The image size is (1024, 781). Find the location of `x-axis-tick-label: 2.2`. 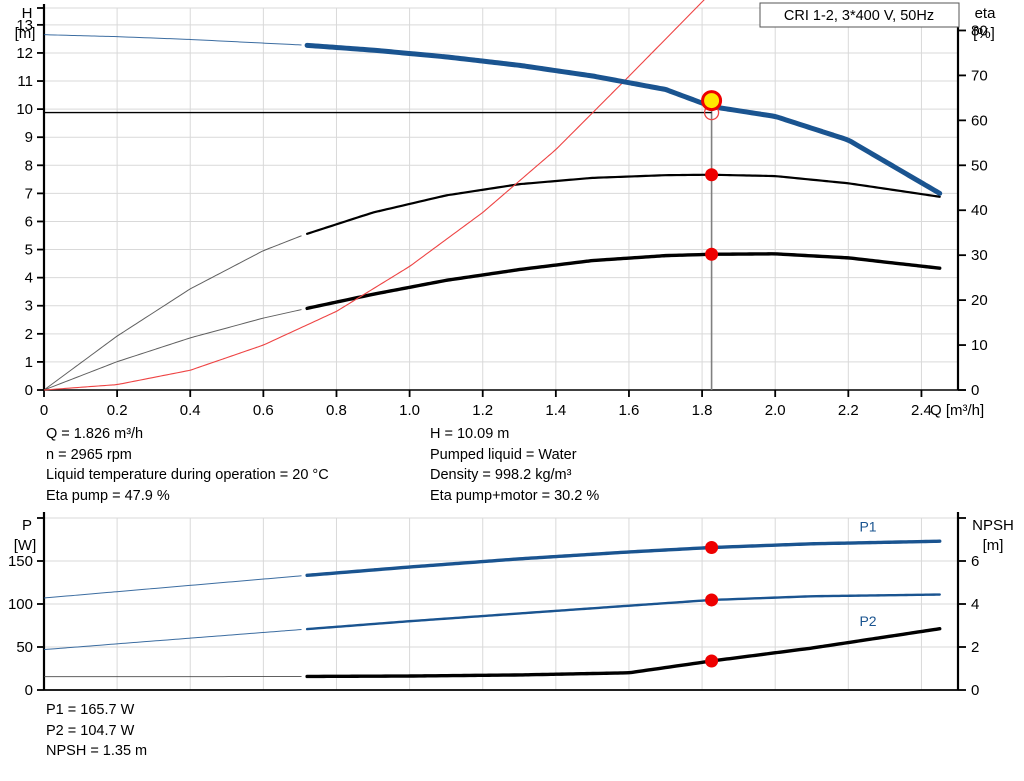

x-axis-tick-label: 2.2 is located at coordinates (848, 410).